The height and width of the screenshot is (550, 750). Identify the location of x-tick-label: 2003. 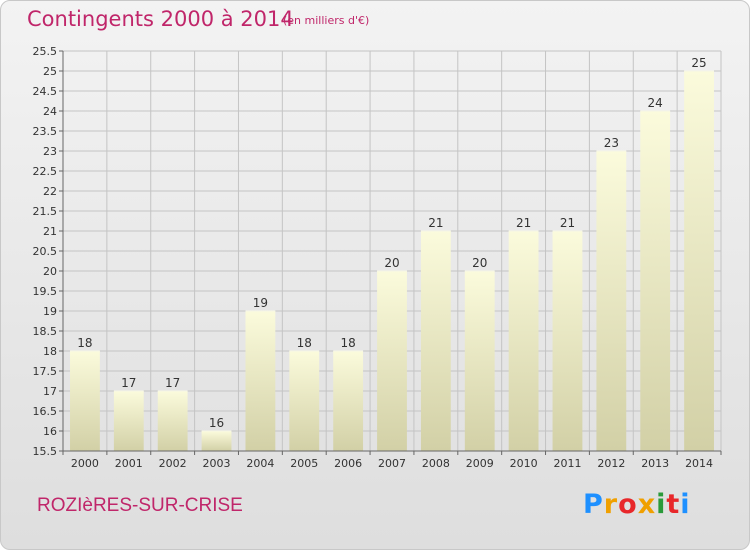
(217, 463).